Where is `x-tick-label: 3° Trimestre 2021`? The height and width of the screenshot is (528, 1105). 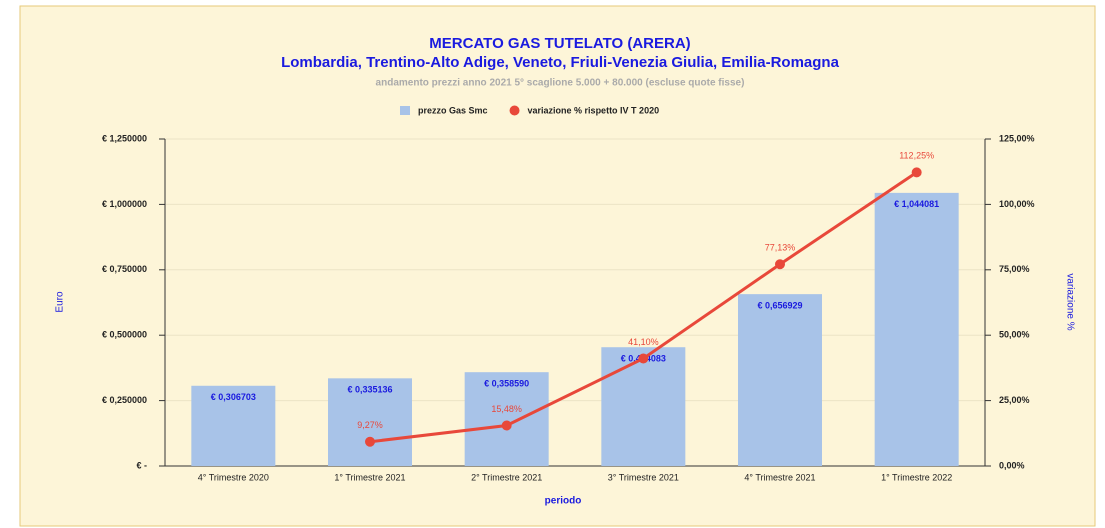
x-tick-label: 3° Trimestre 2021 is located at coordinates (643, 477).